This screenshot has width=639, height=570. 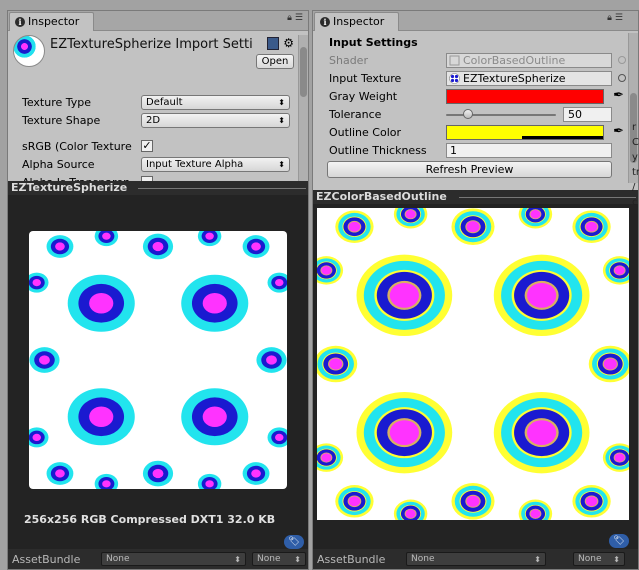 What do you see at coordinates (46, 559) in the screenshot?
I see `assetbundle-label: AssetBundle` at bounding box center [46, 559].